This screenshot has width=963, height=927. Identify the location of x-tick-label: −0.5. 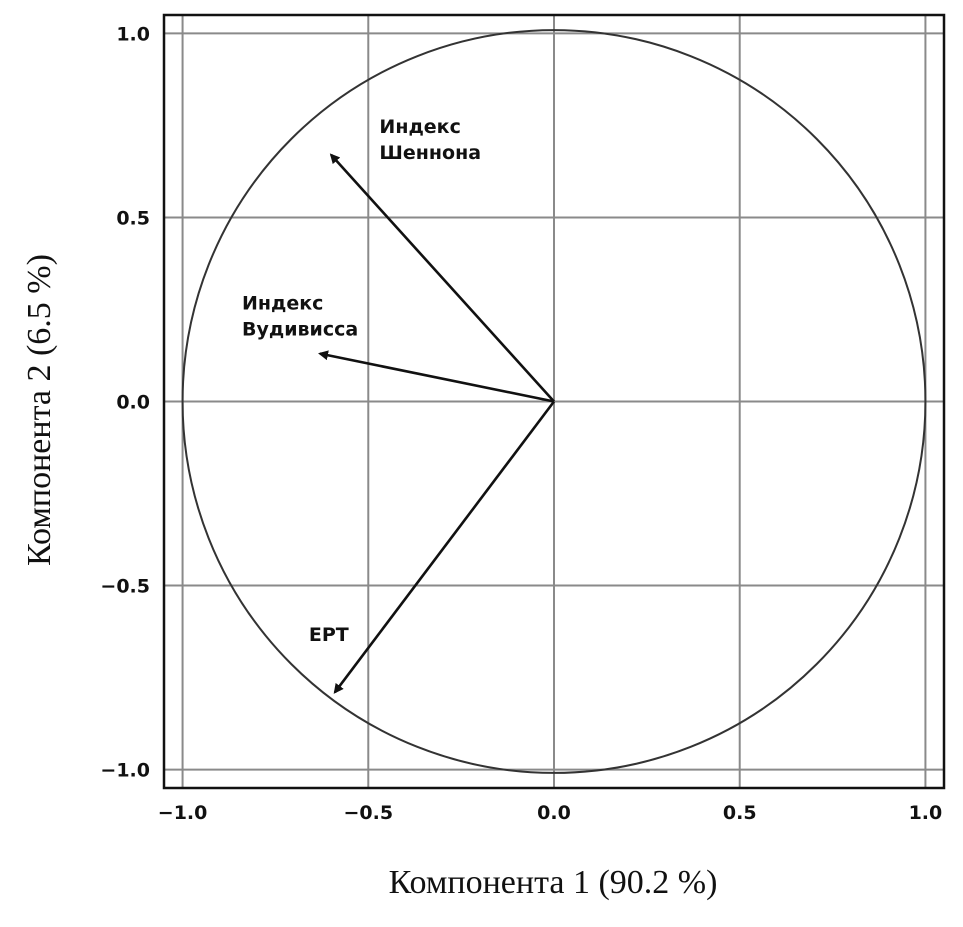
(368, 813).